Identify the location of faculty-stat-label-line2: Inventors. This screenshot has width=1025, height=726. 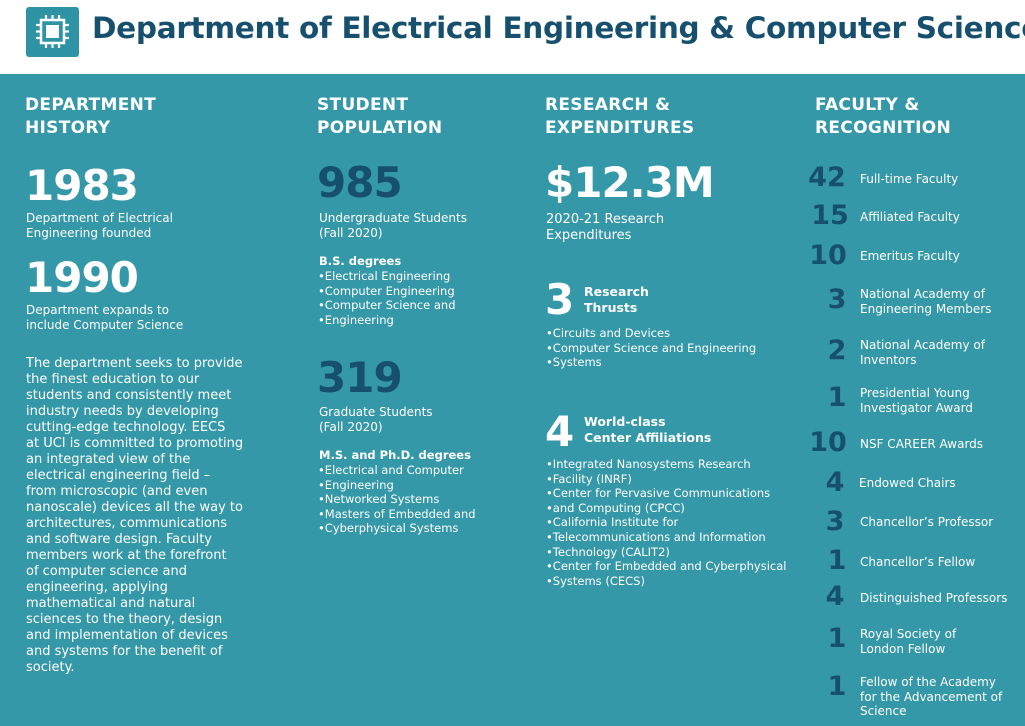
(888, 359).